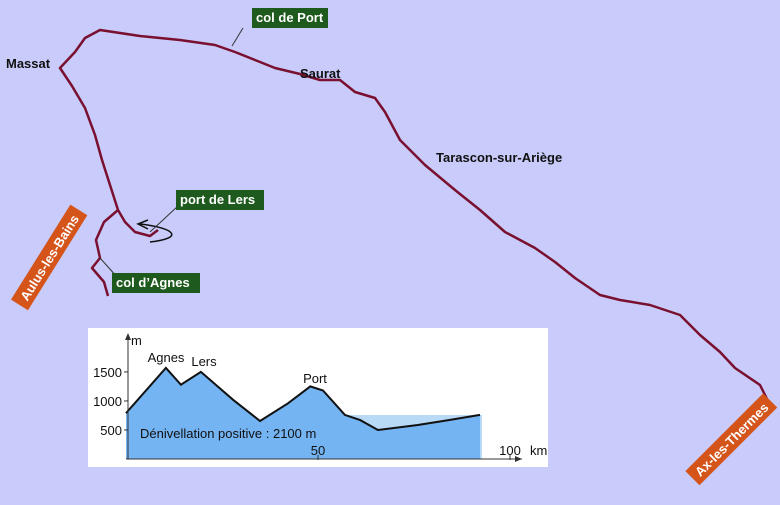 Image resolution: width=780 pixels, height=505 pixels. I want to click on elevation-area, so click(303, 413).